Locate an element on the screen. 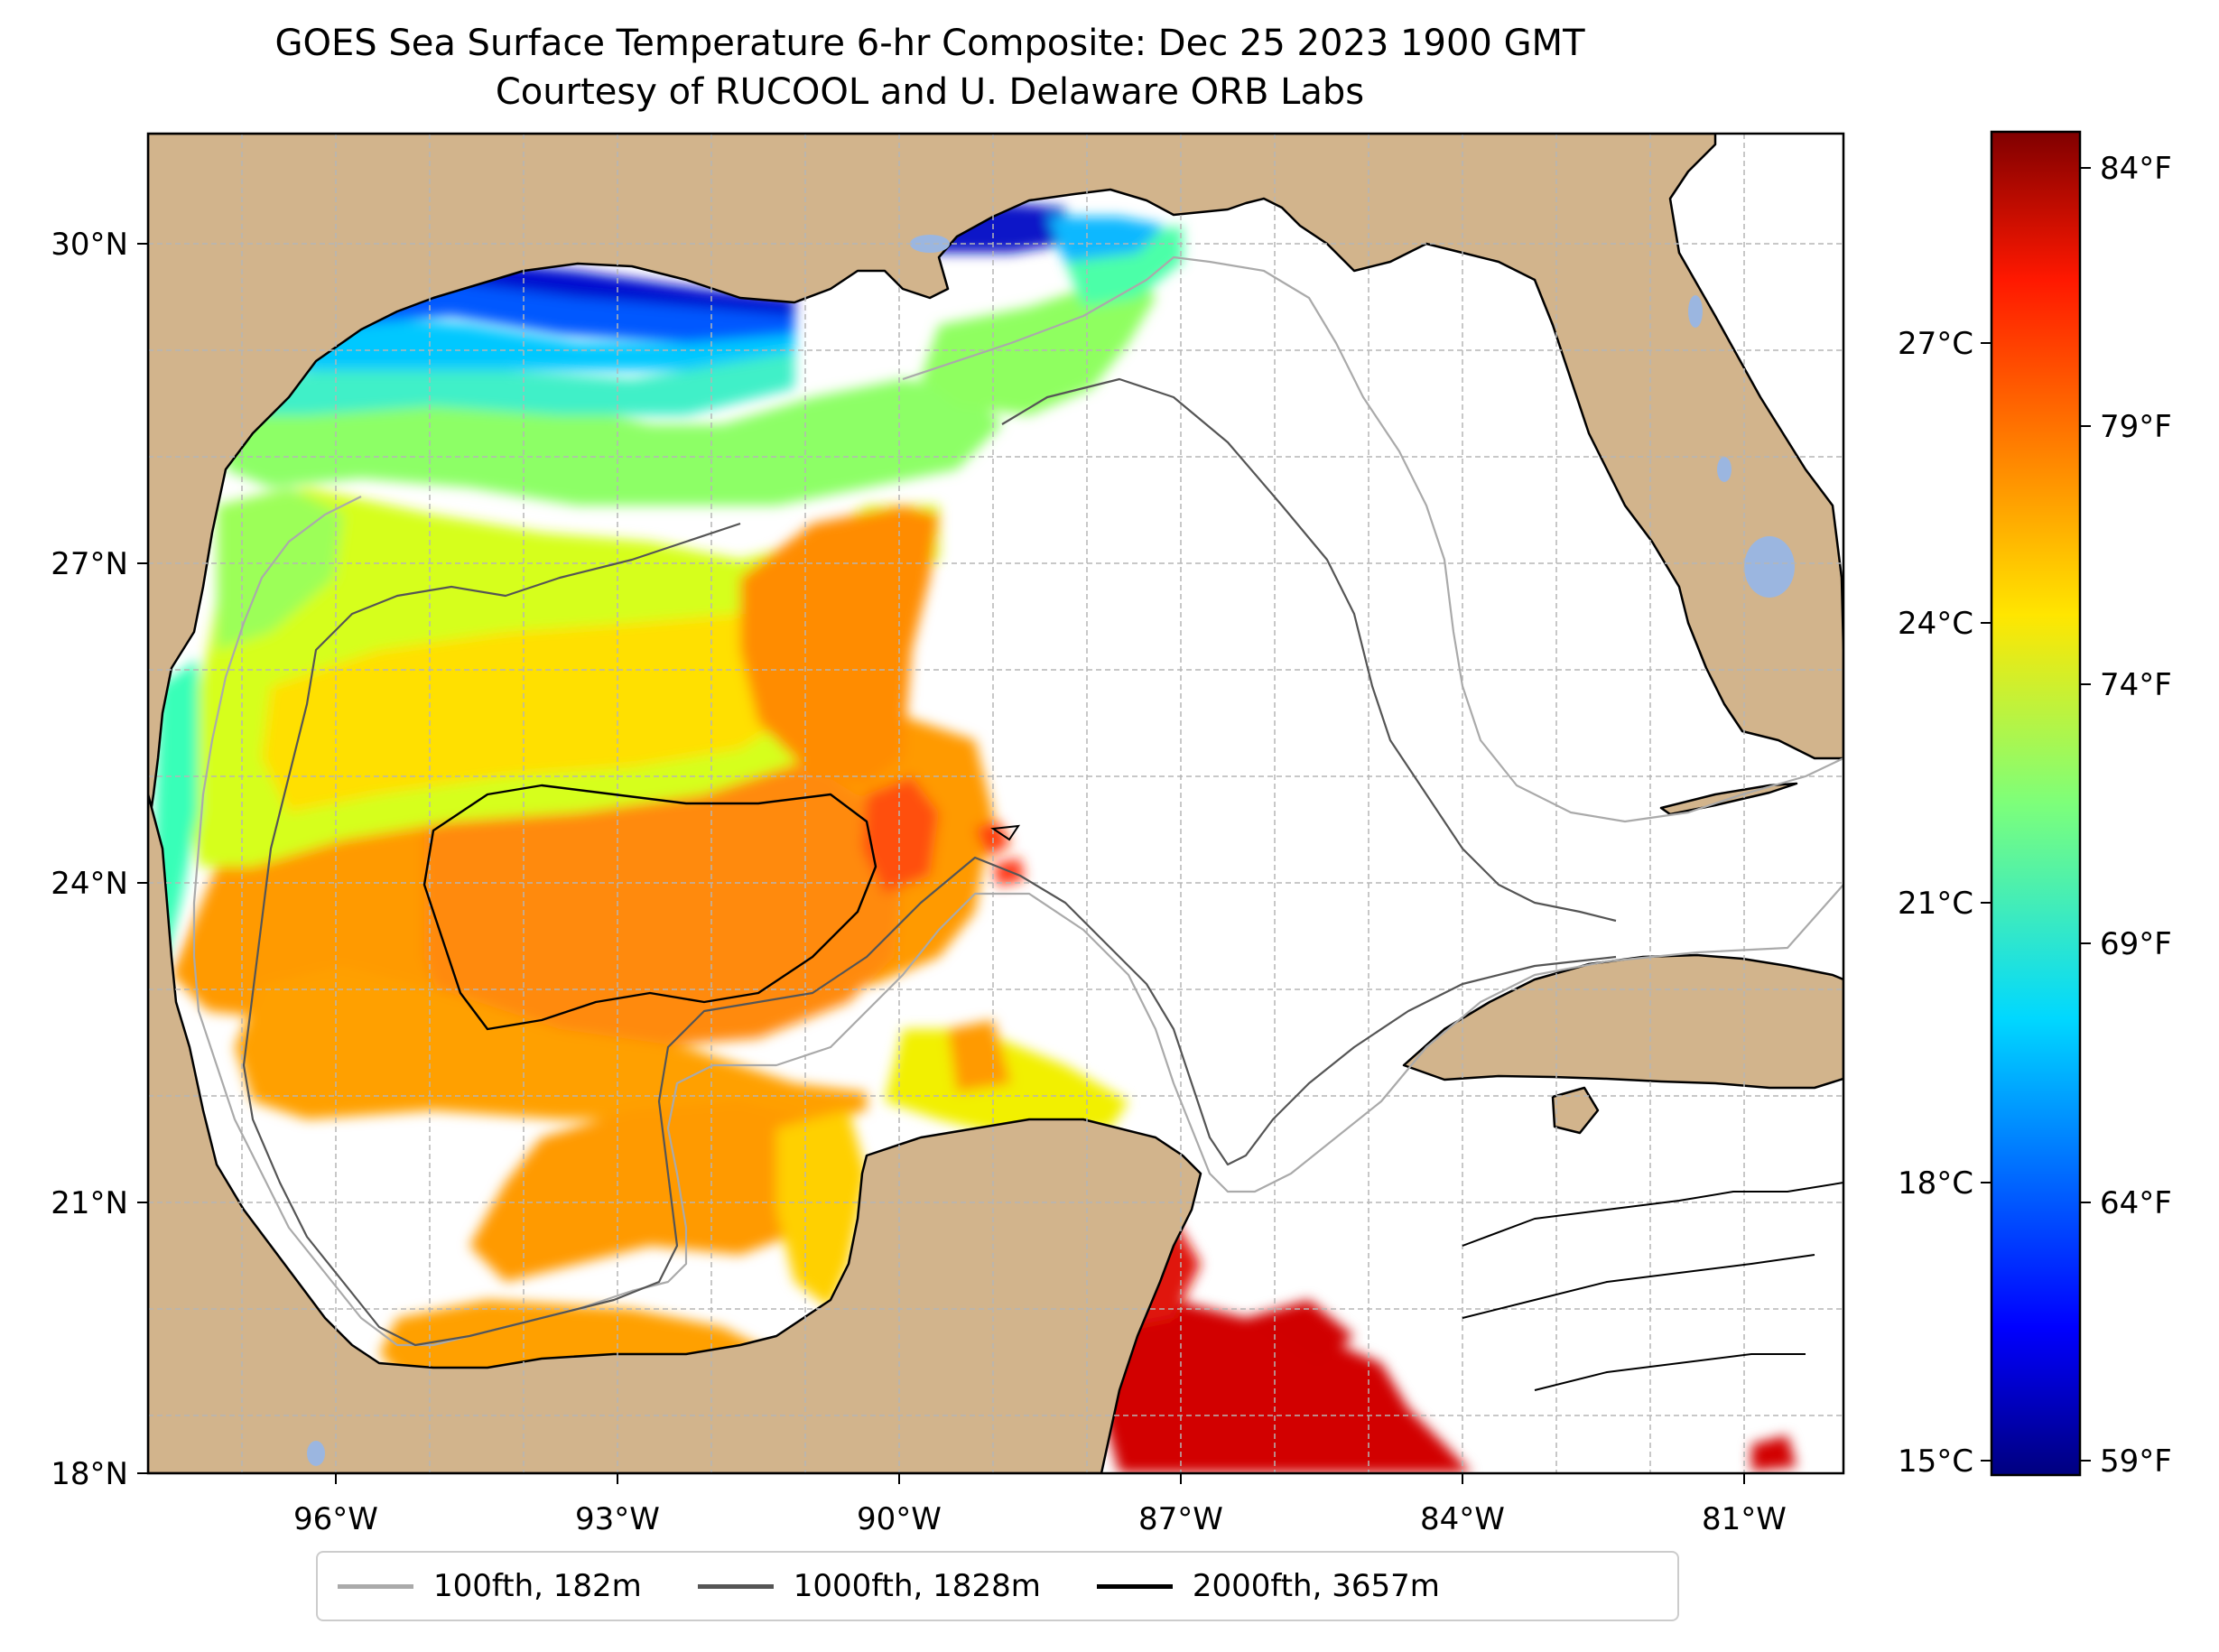 The width and height of the screenshot is (2219, 1652). sst-yellow-campeche is located at coordinates (821, 1209).